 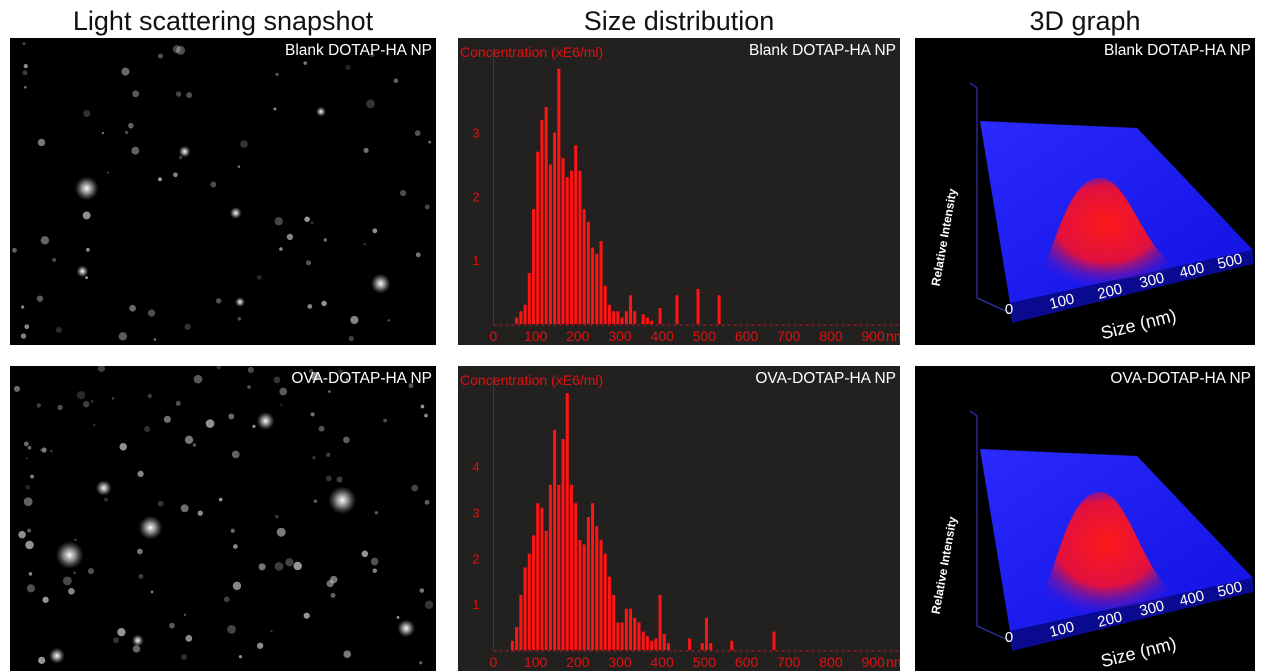 I want to click on surface-front-edge, so click(x=1131, y=614).